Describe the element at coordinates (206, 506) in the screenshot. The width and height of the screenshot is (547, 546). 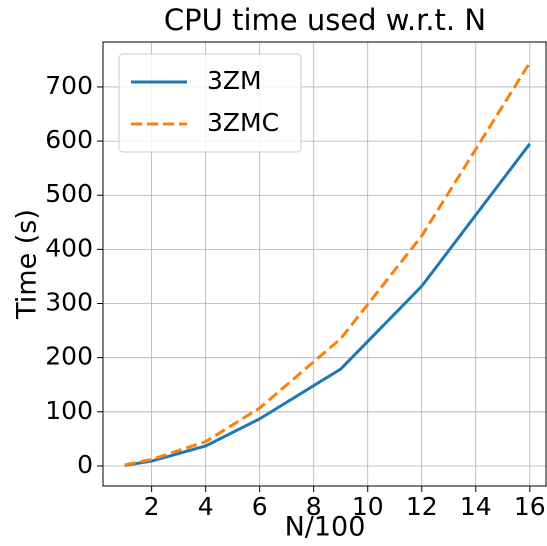
I see `x-tick-label: 4` at that location.